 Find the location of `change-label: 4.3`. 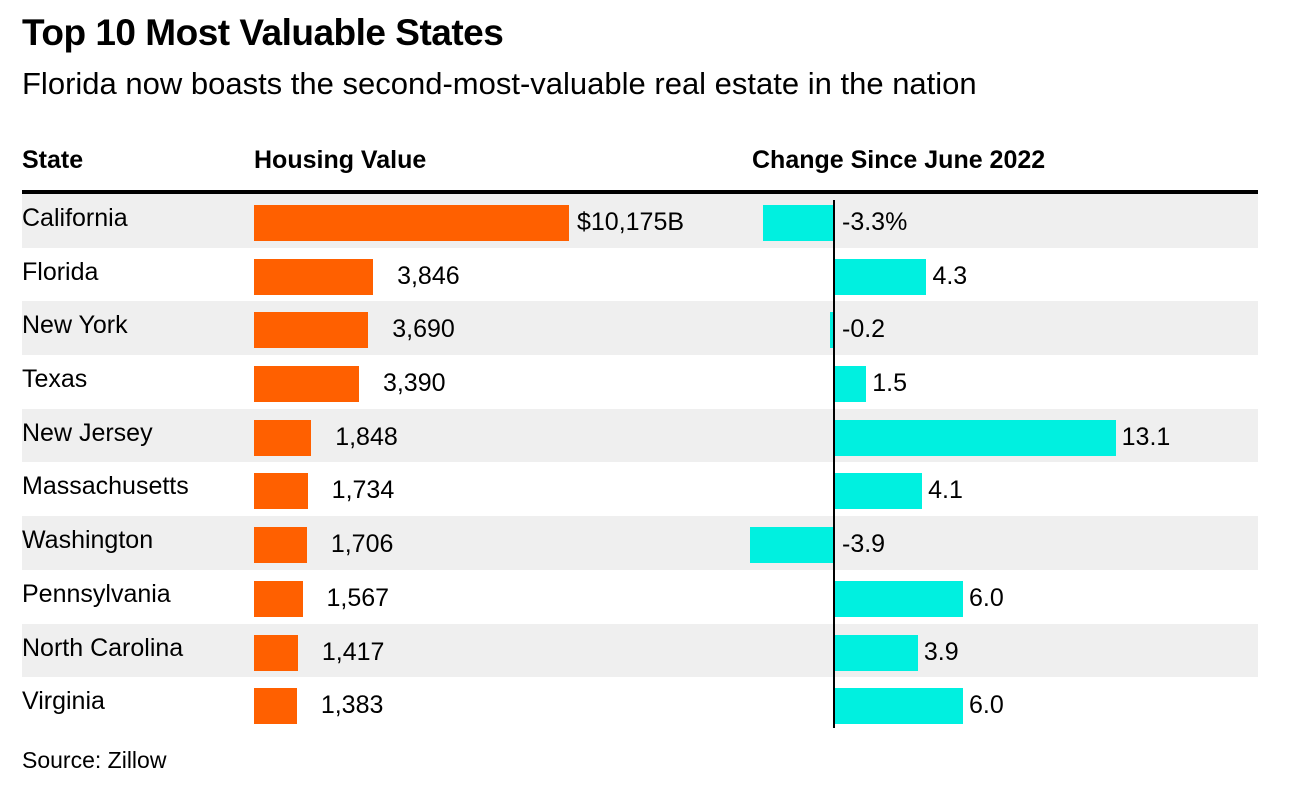

change-label: 4.3 is located at coordinates (950, 275).